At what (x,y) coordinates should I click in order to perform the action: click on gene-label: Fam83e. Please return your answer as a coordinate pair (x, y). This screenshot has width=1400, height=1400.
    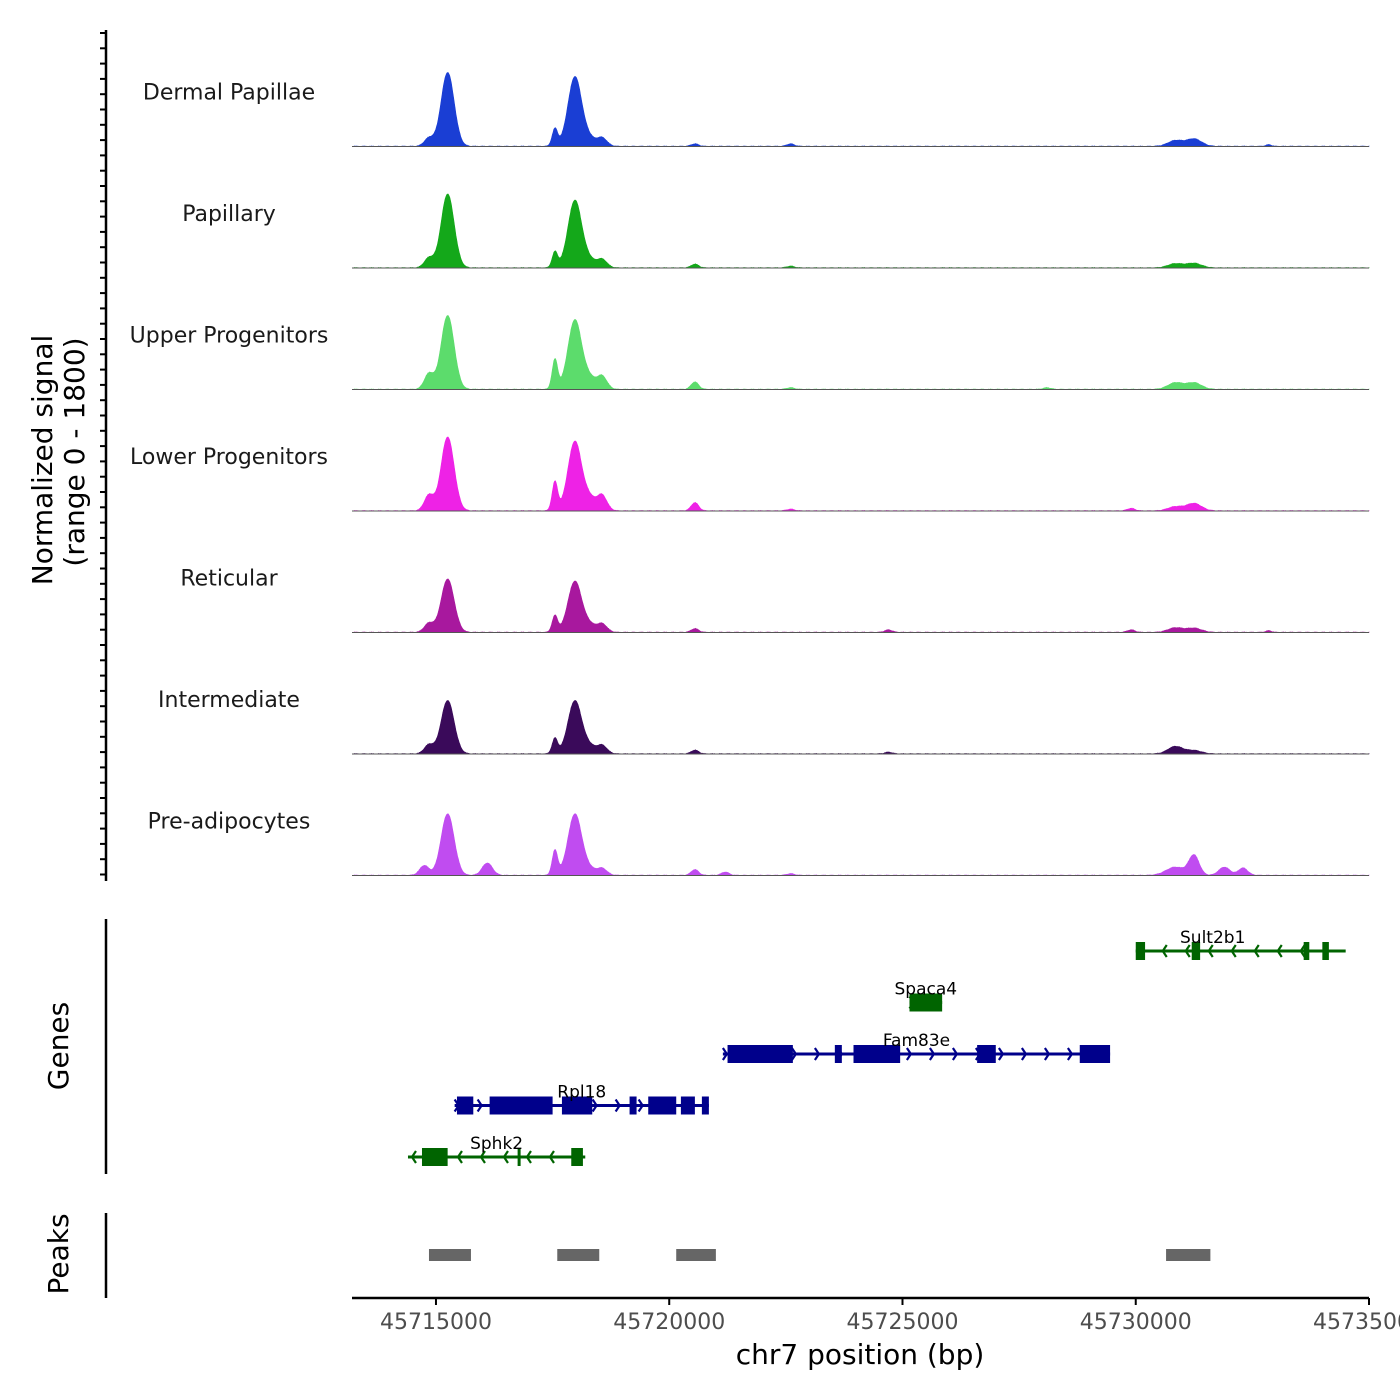
    Looking at the image, I should click on (916, 1041).